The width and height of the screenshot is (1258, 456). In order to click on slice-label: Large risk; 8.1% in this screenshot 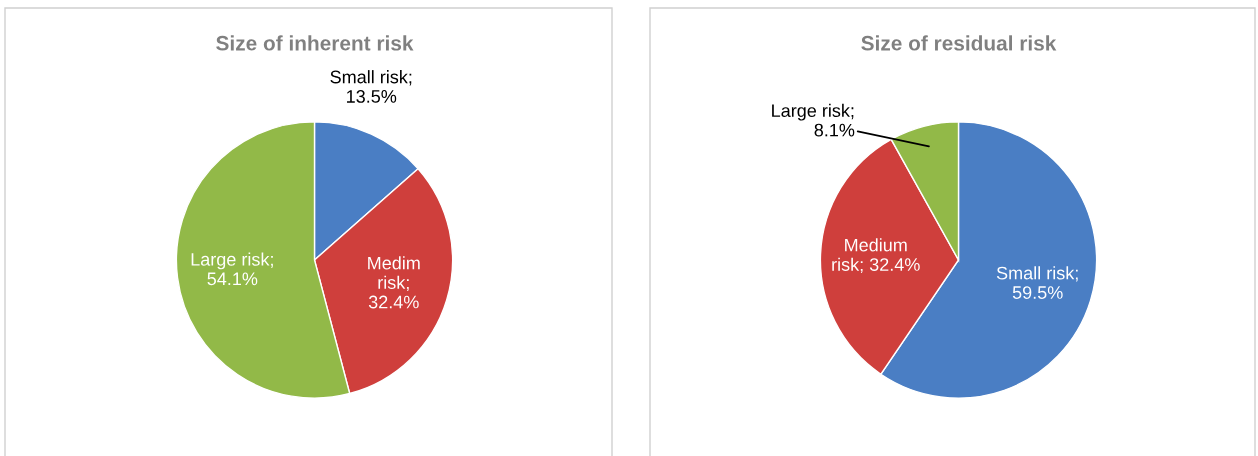, I will do `click(813, 120)`.